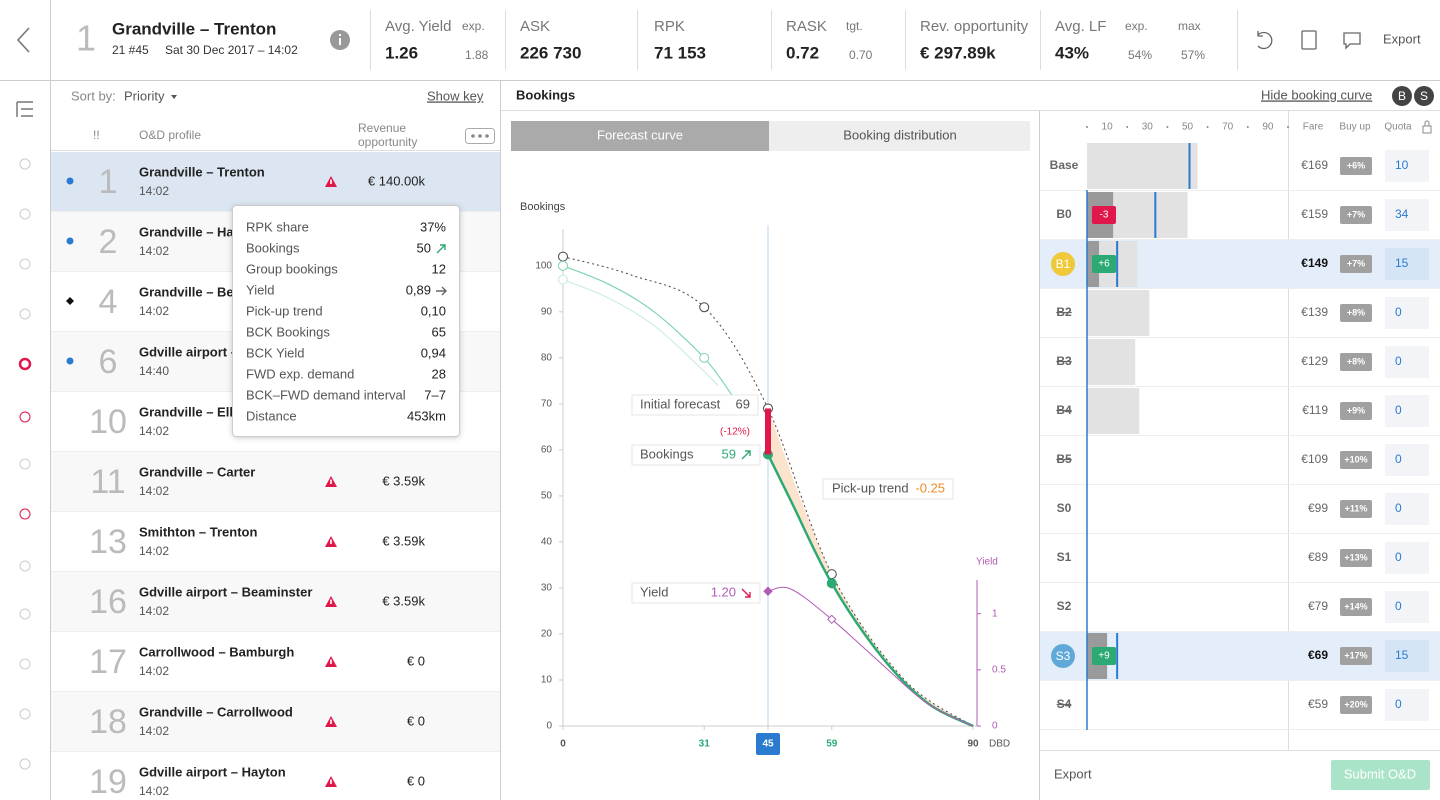 The height and width of the screenshot is (800, 1440). Describe the element at coordinates (1352, 41) in the screenshot. I see `comment-icon` at that location.